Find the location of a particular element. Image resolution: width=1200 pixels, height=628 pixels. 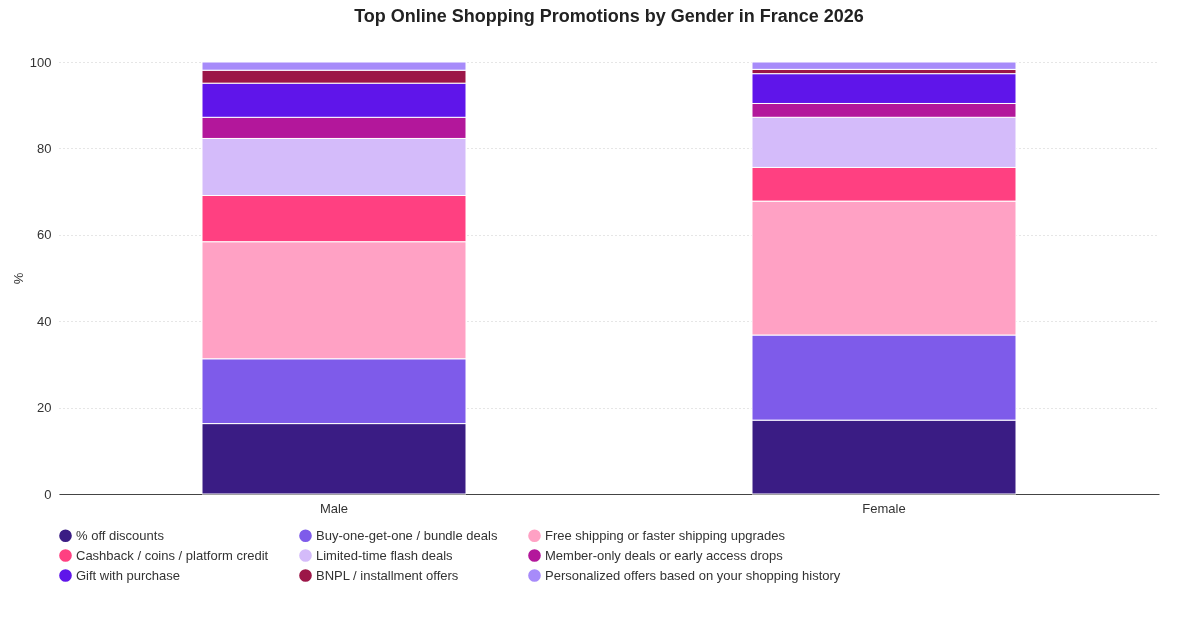

x-tick-label: Male is located at coordinates (334, 508).